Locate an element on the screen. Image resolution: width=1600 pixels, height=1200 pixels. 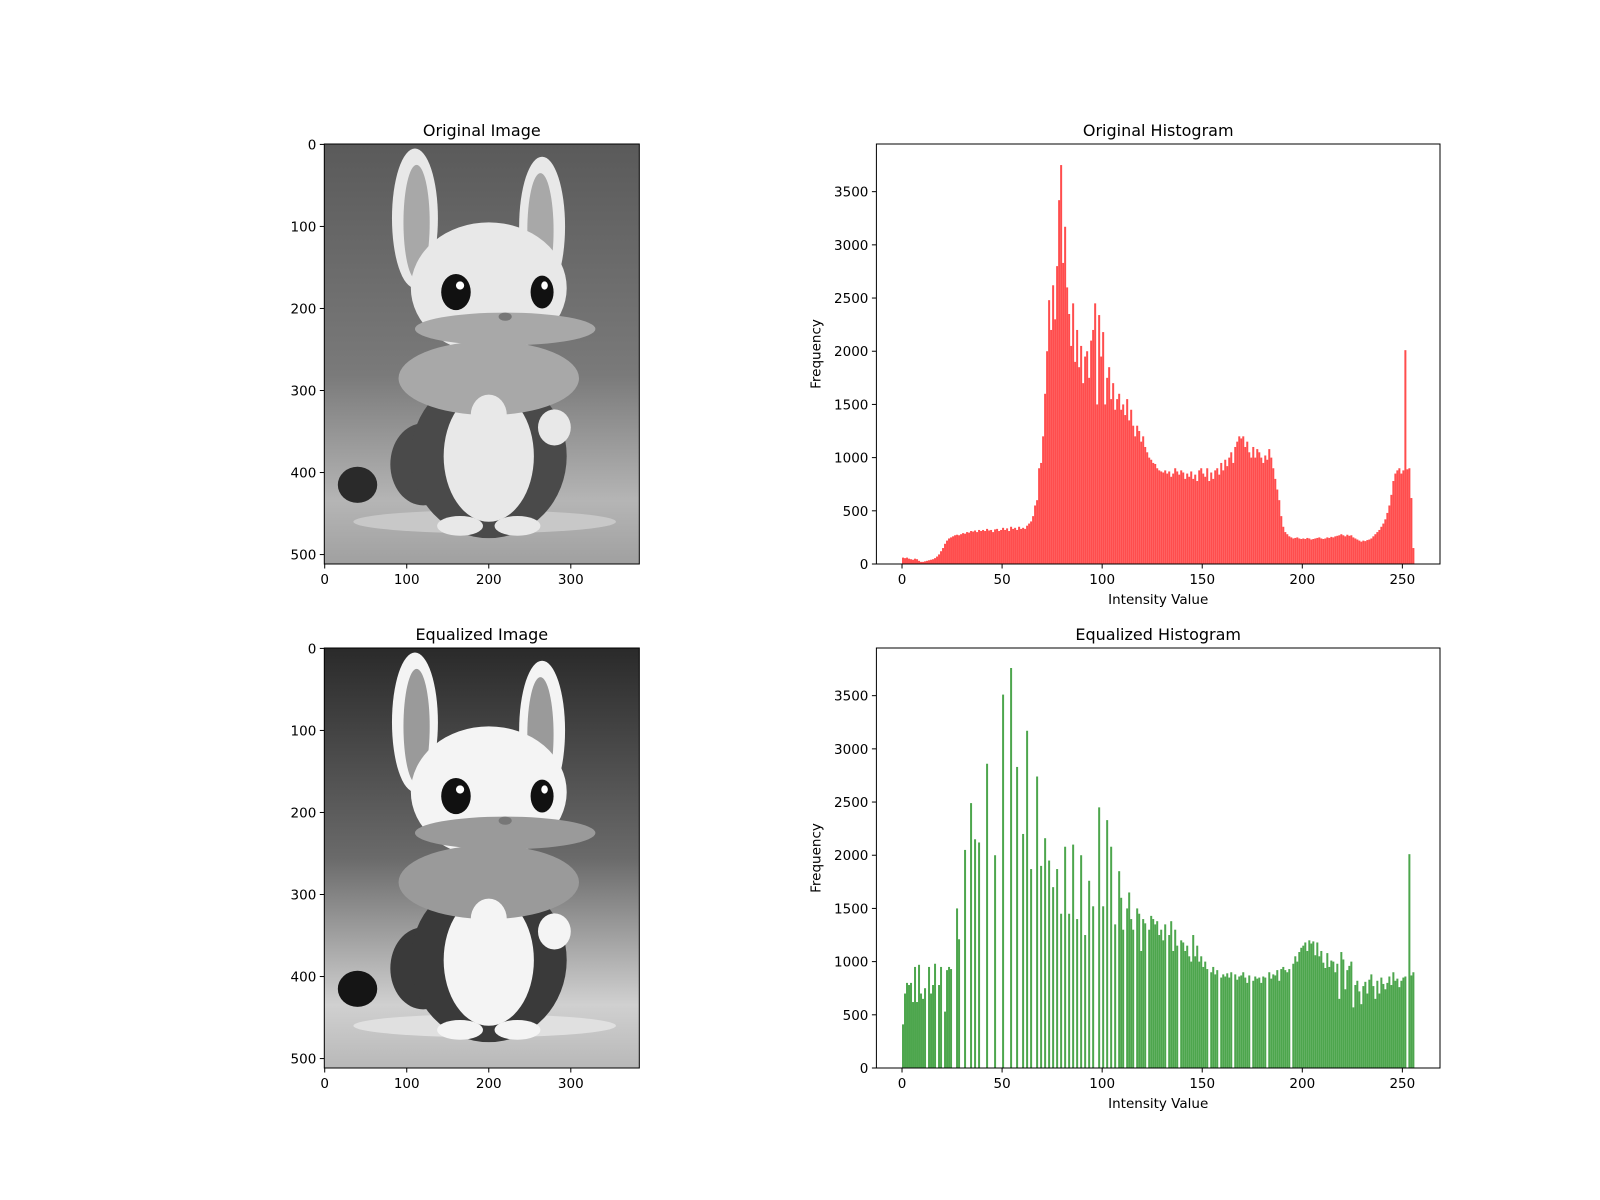
x-tick-label: 50 is located at coordinates (1001, 580).